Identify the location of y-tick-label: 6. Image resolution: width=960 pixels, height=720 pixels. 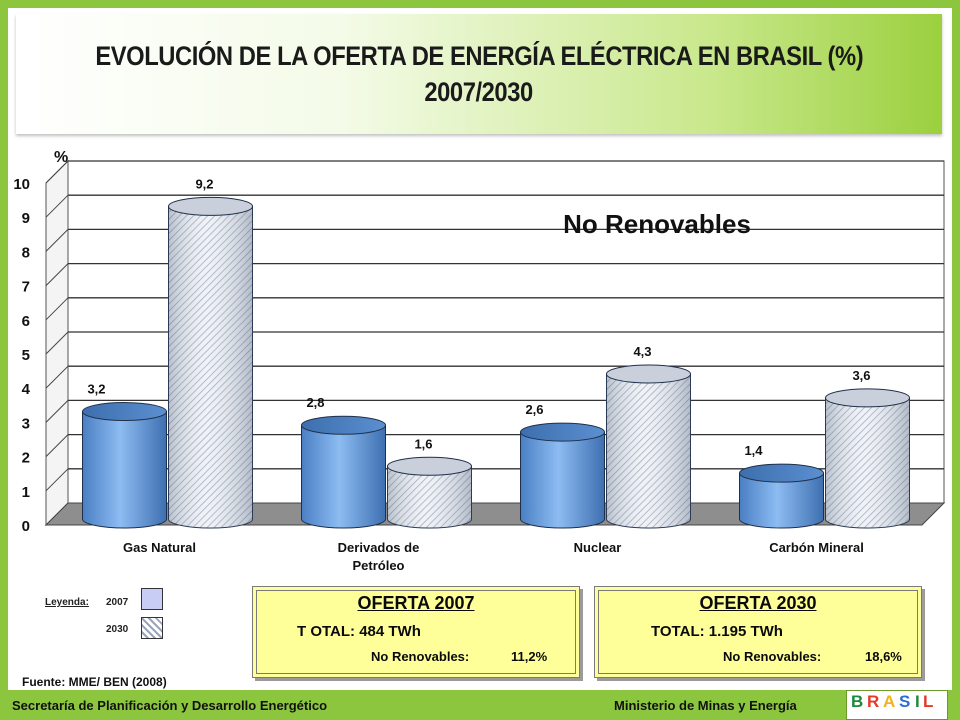
(26, 321).